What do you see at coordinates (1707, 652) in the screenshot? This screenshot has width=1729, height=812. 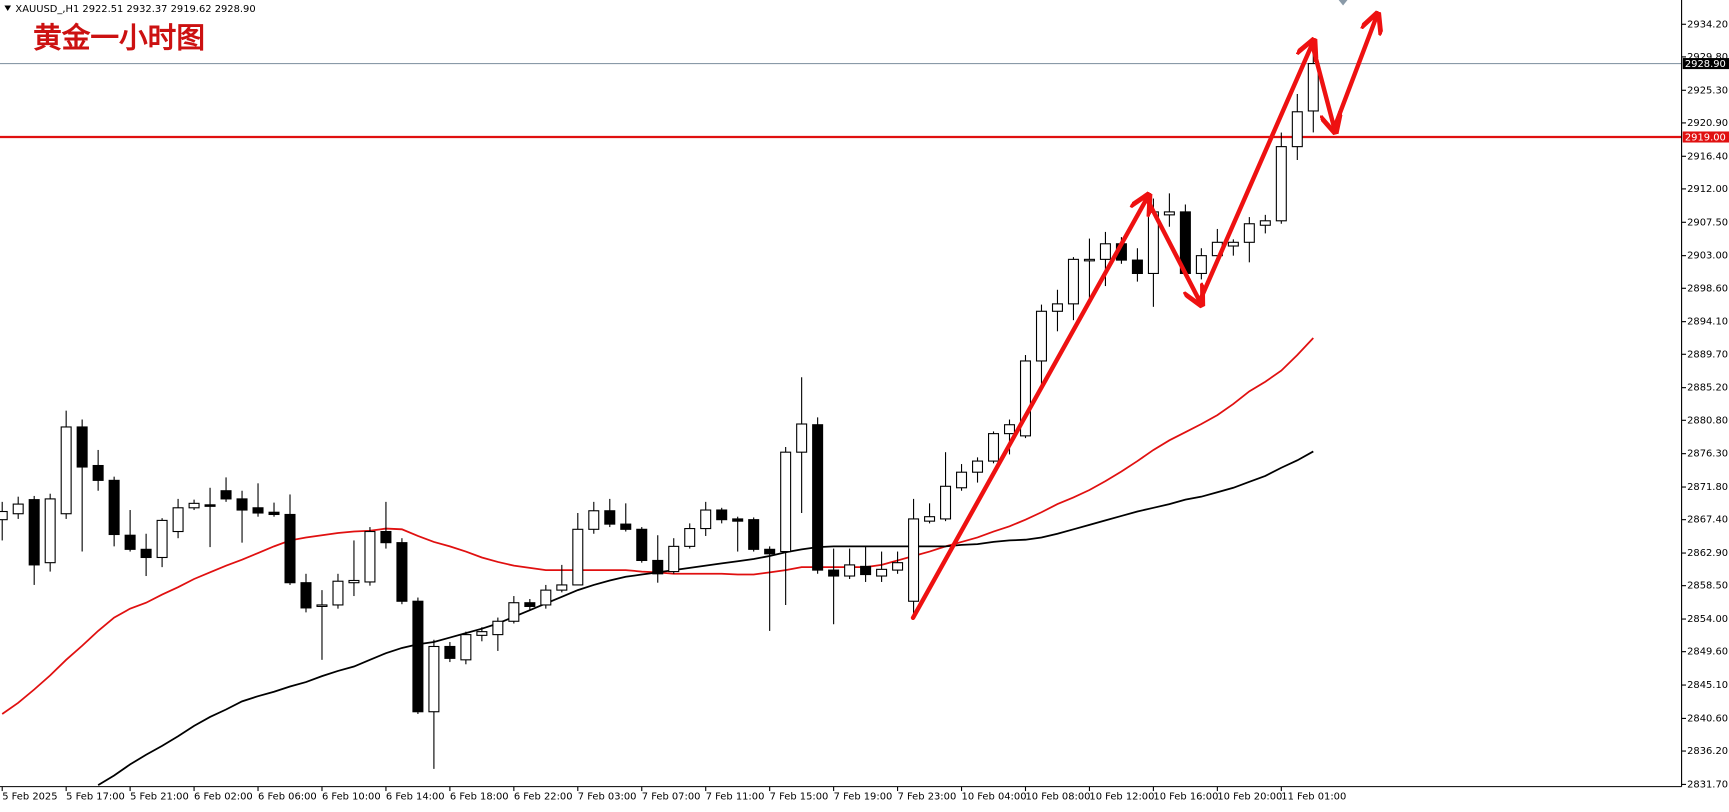 I see `y-tick-label: 2849.60` at bounding box center [1707, 652].